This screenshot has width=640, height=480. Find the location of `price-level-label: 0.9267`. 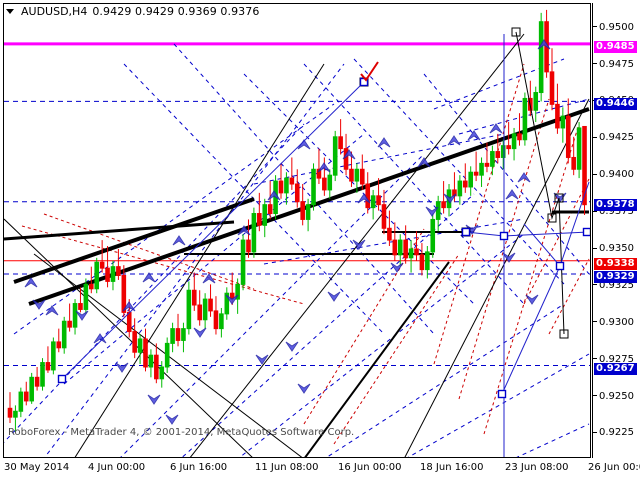

price-level-label: 0.9267 is located at coordinates (615, 368).